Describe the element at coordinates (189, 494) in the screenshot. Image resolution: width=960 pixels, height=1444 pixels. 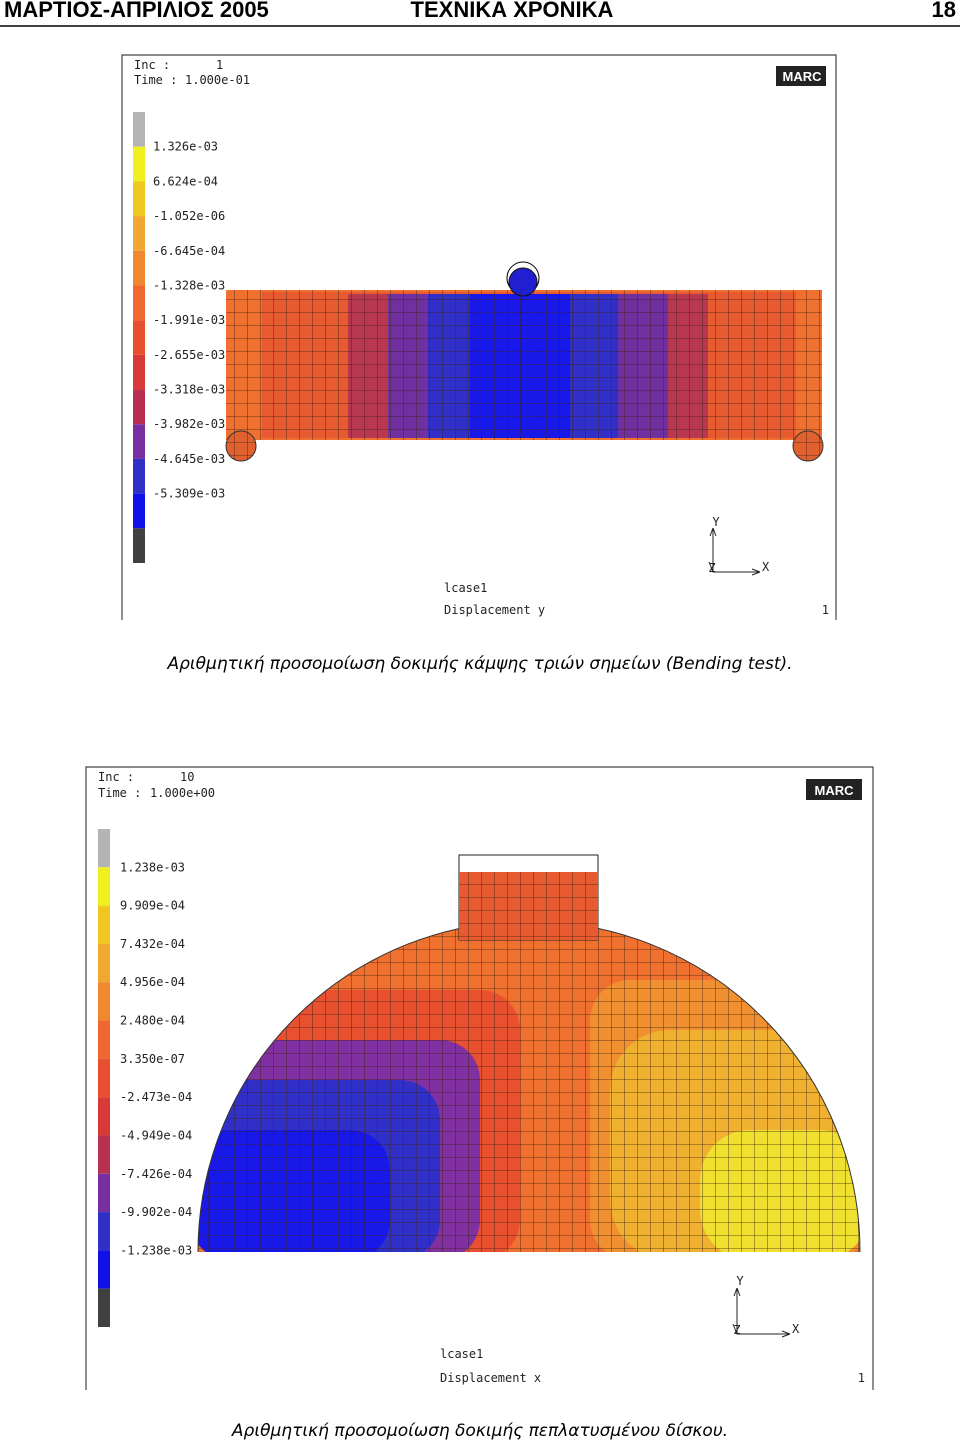
I see `legend-label: -5.309e-03` at that location.